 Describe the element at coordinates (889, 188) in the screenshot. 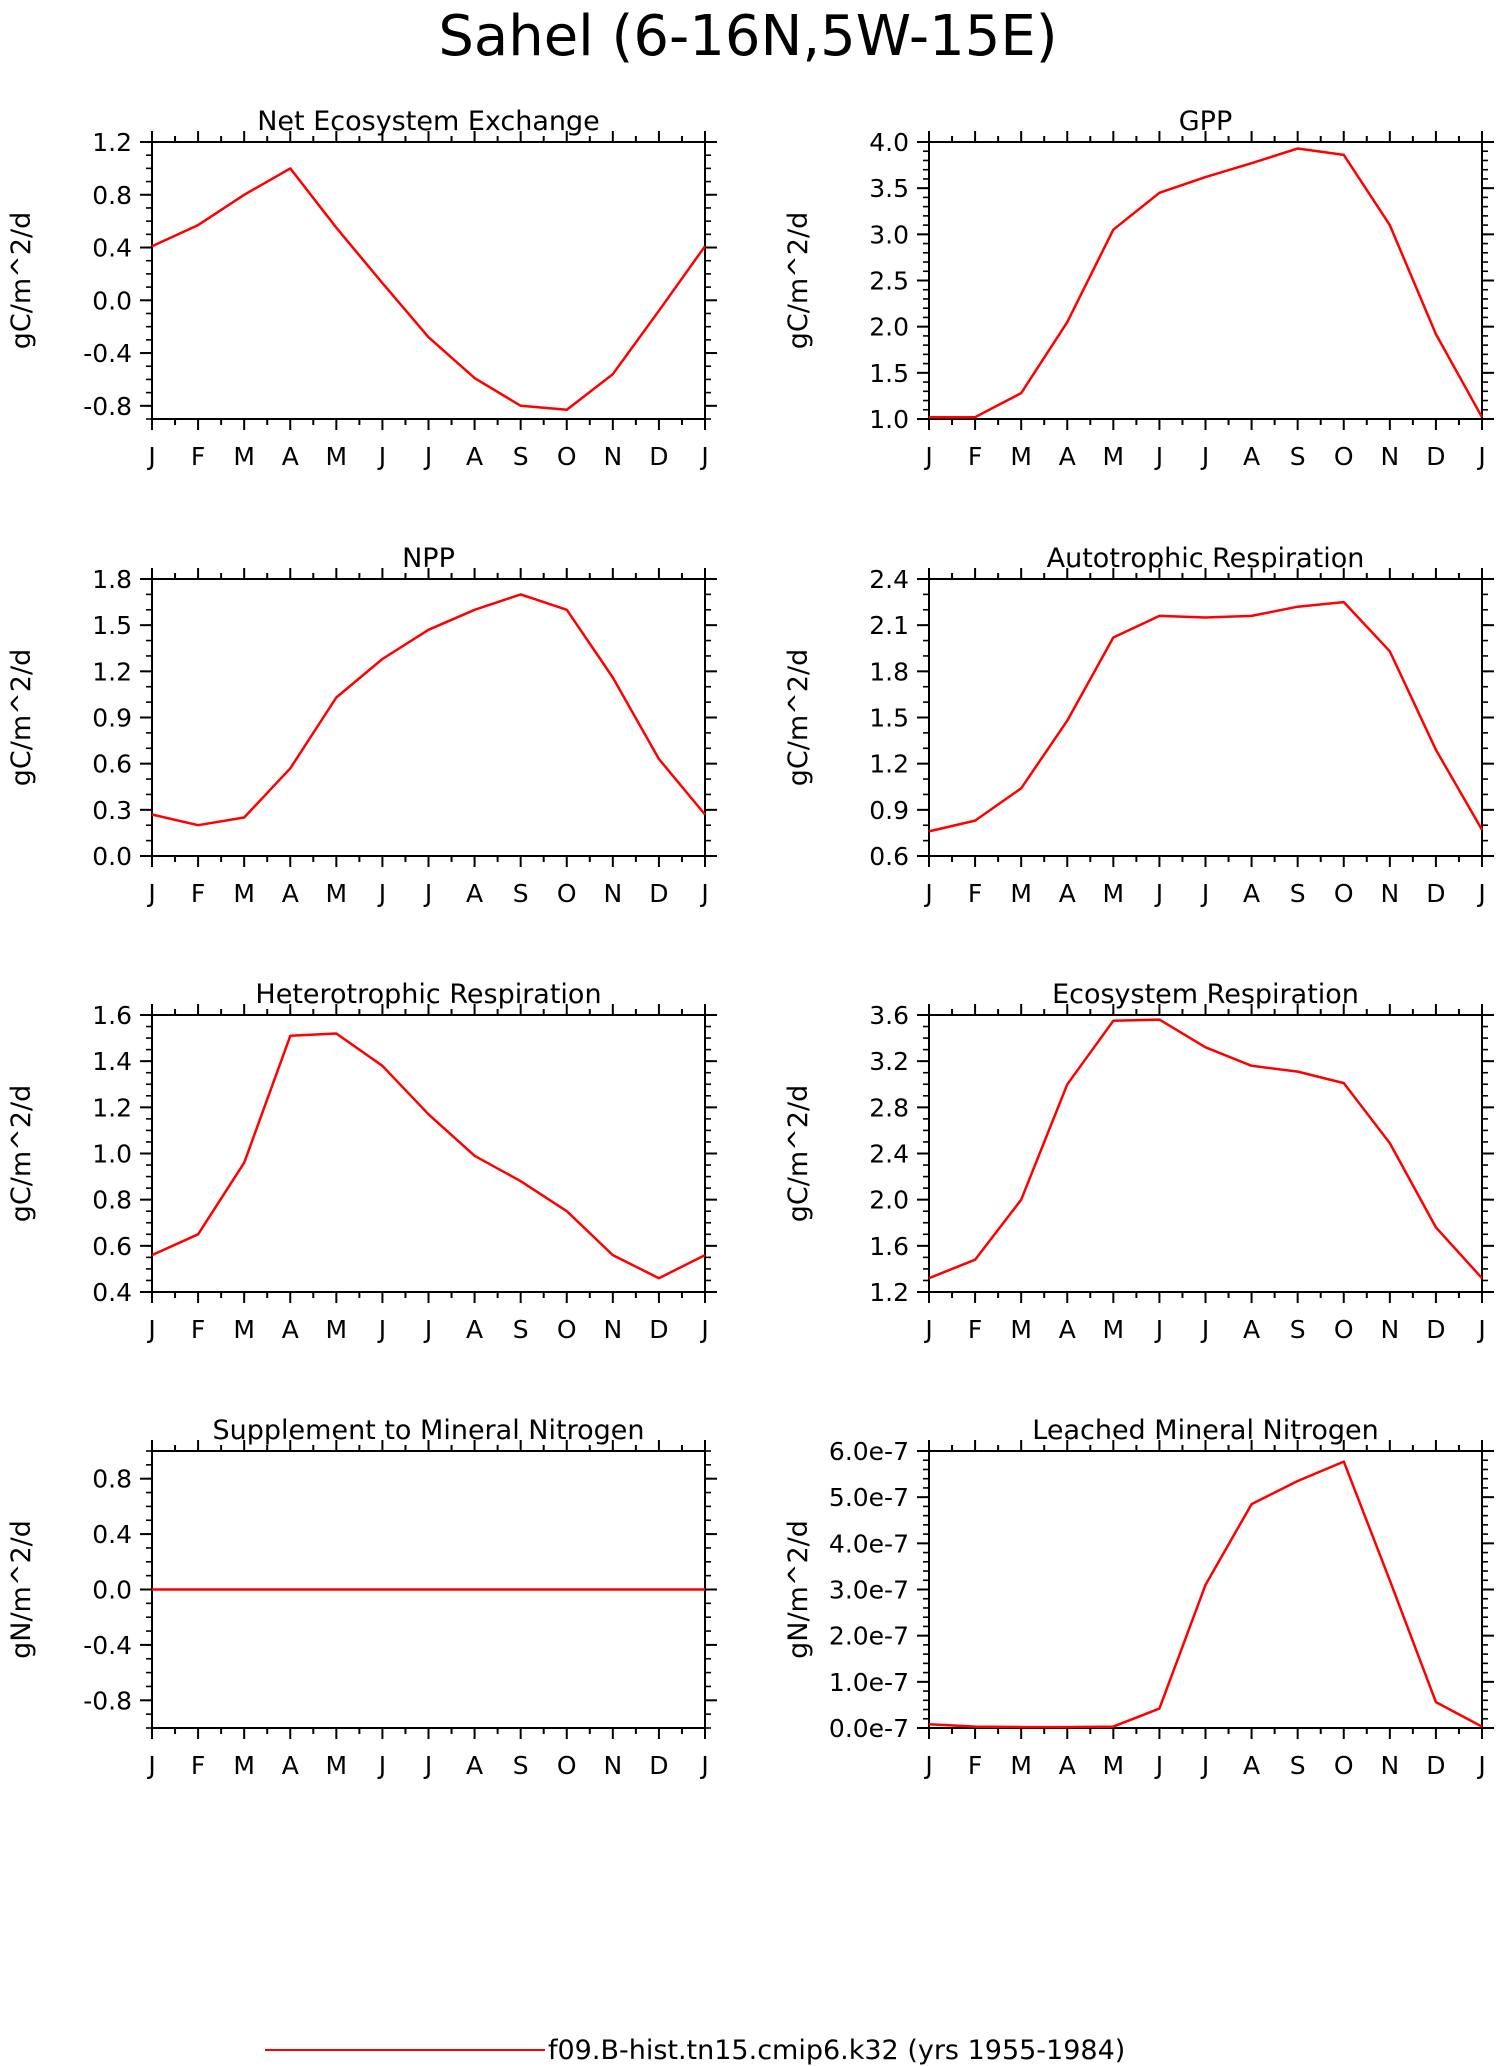

I see `y-tick-label: 3.5` at that location.